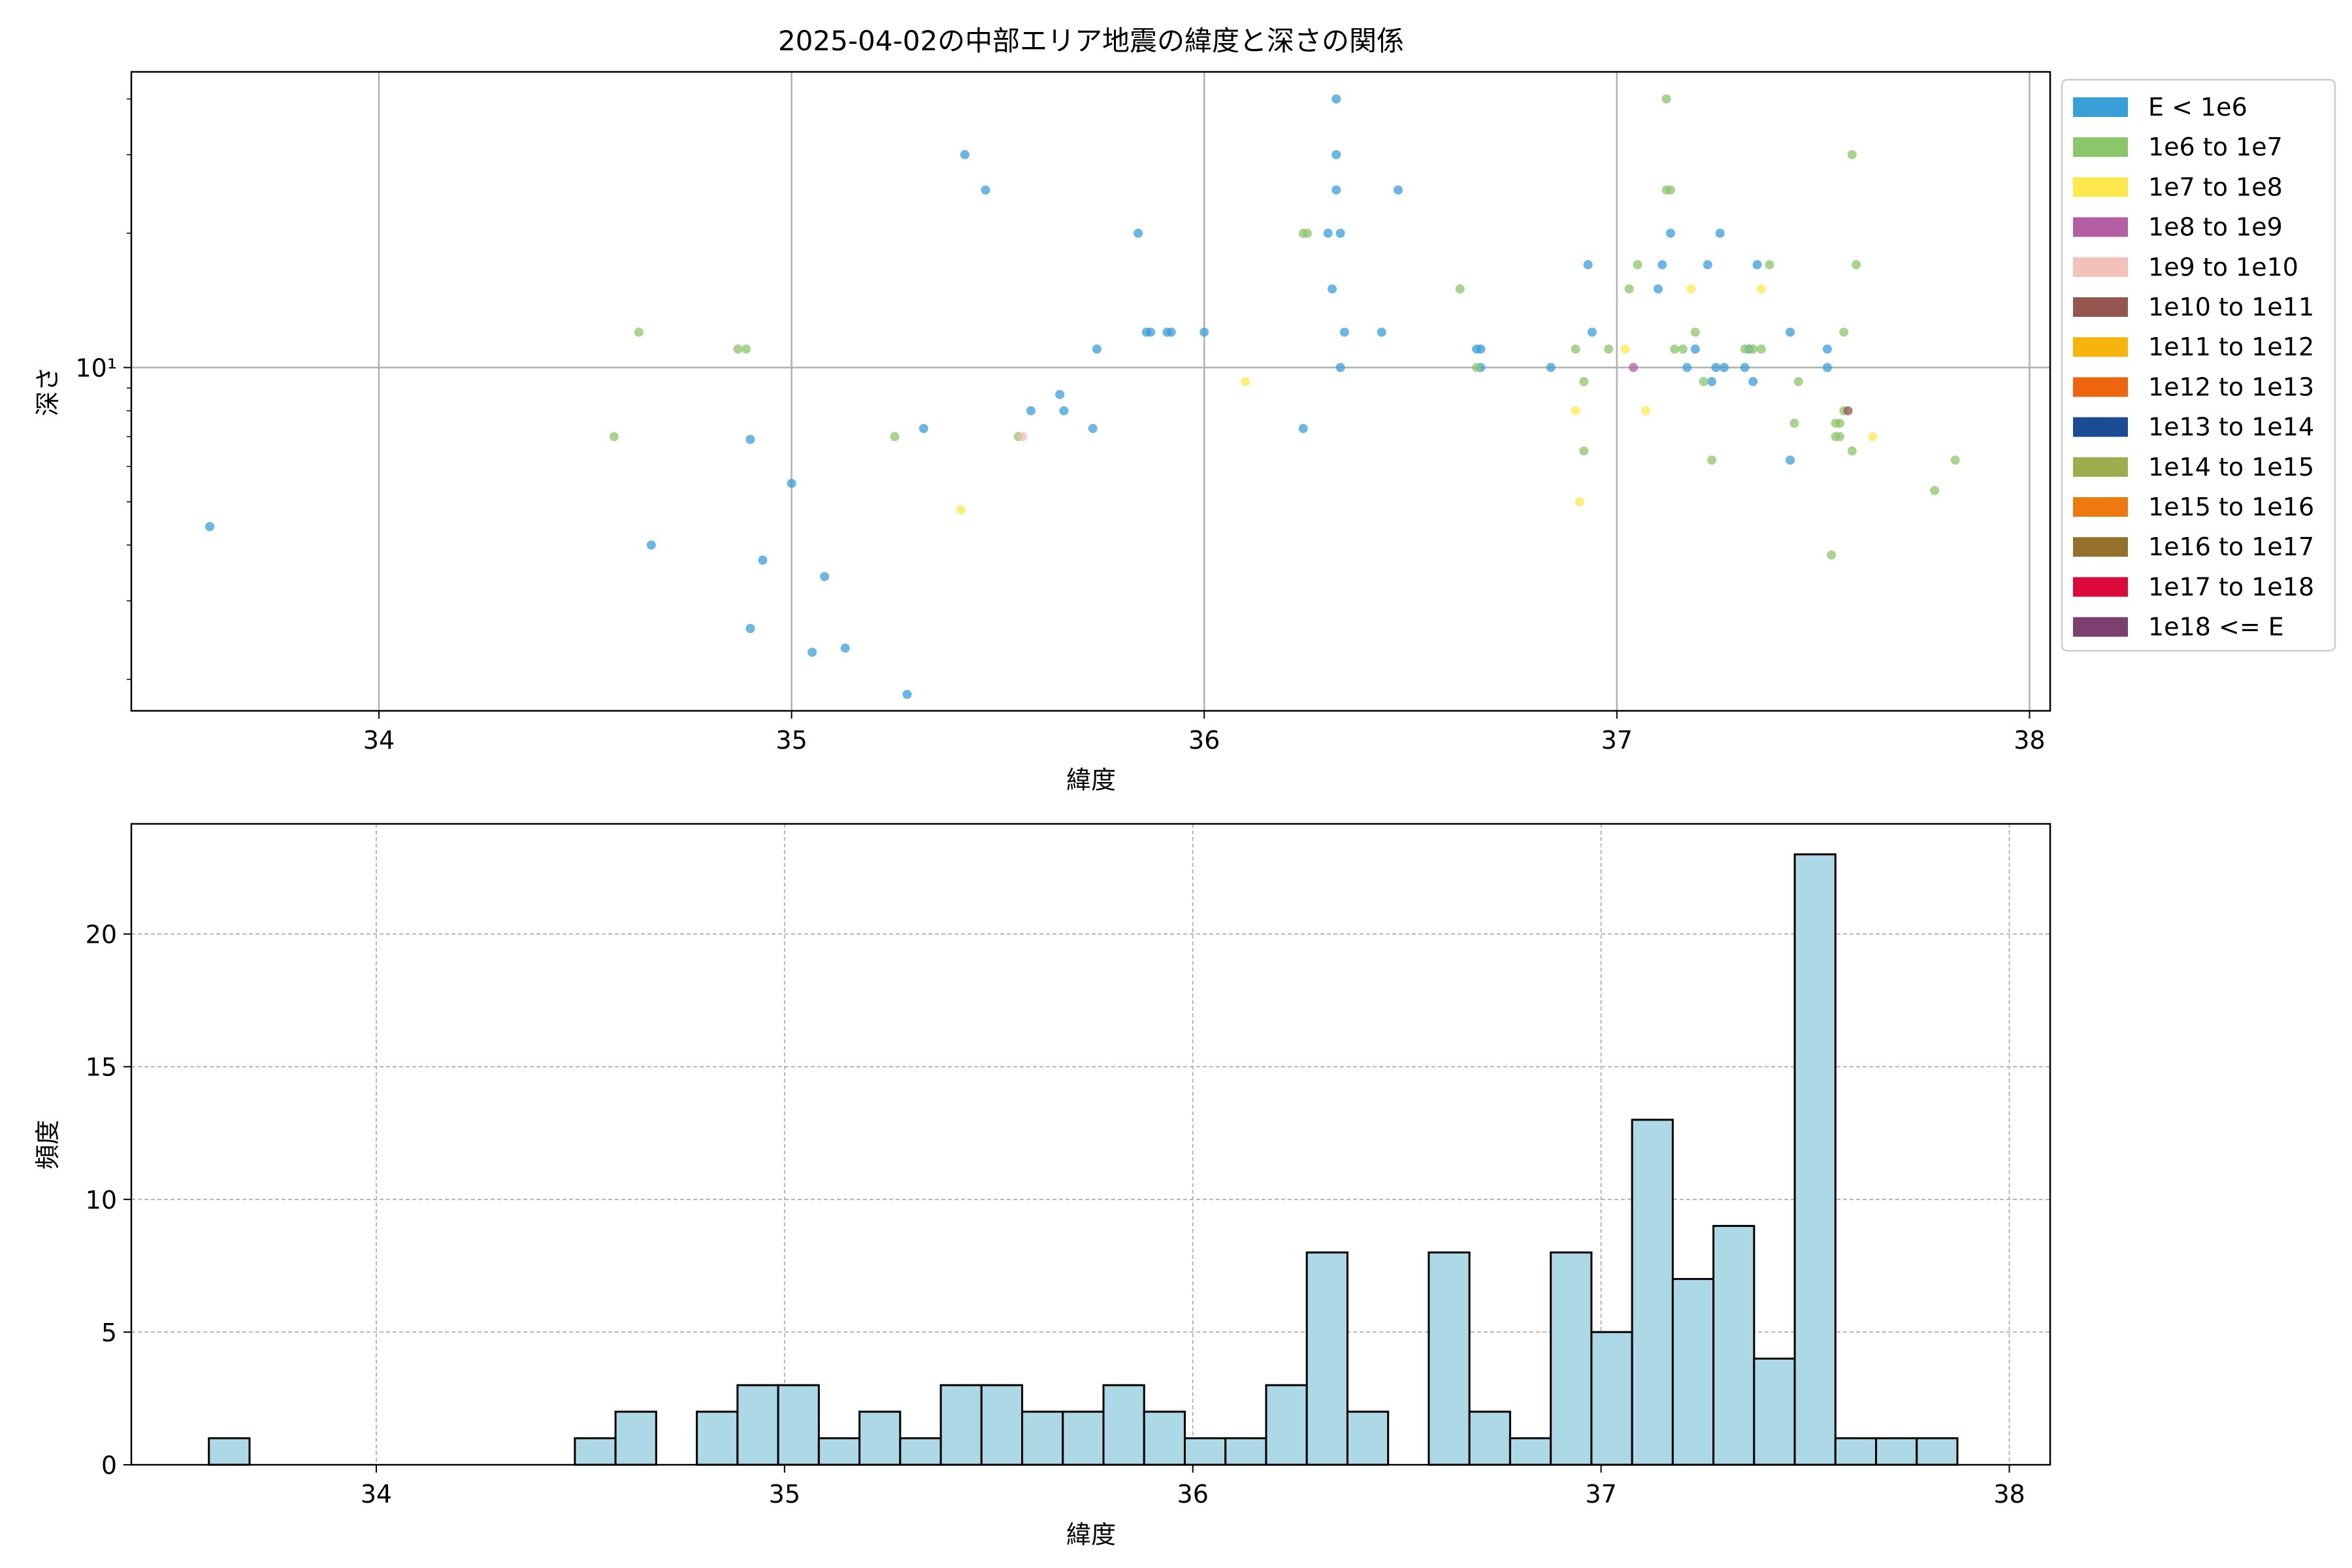  What do you see at coordinates (1091, 1534) in the screenshot?
I see `histogram-x-axis-label: 緯度` at bounding box center [1091, 1534].